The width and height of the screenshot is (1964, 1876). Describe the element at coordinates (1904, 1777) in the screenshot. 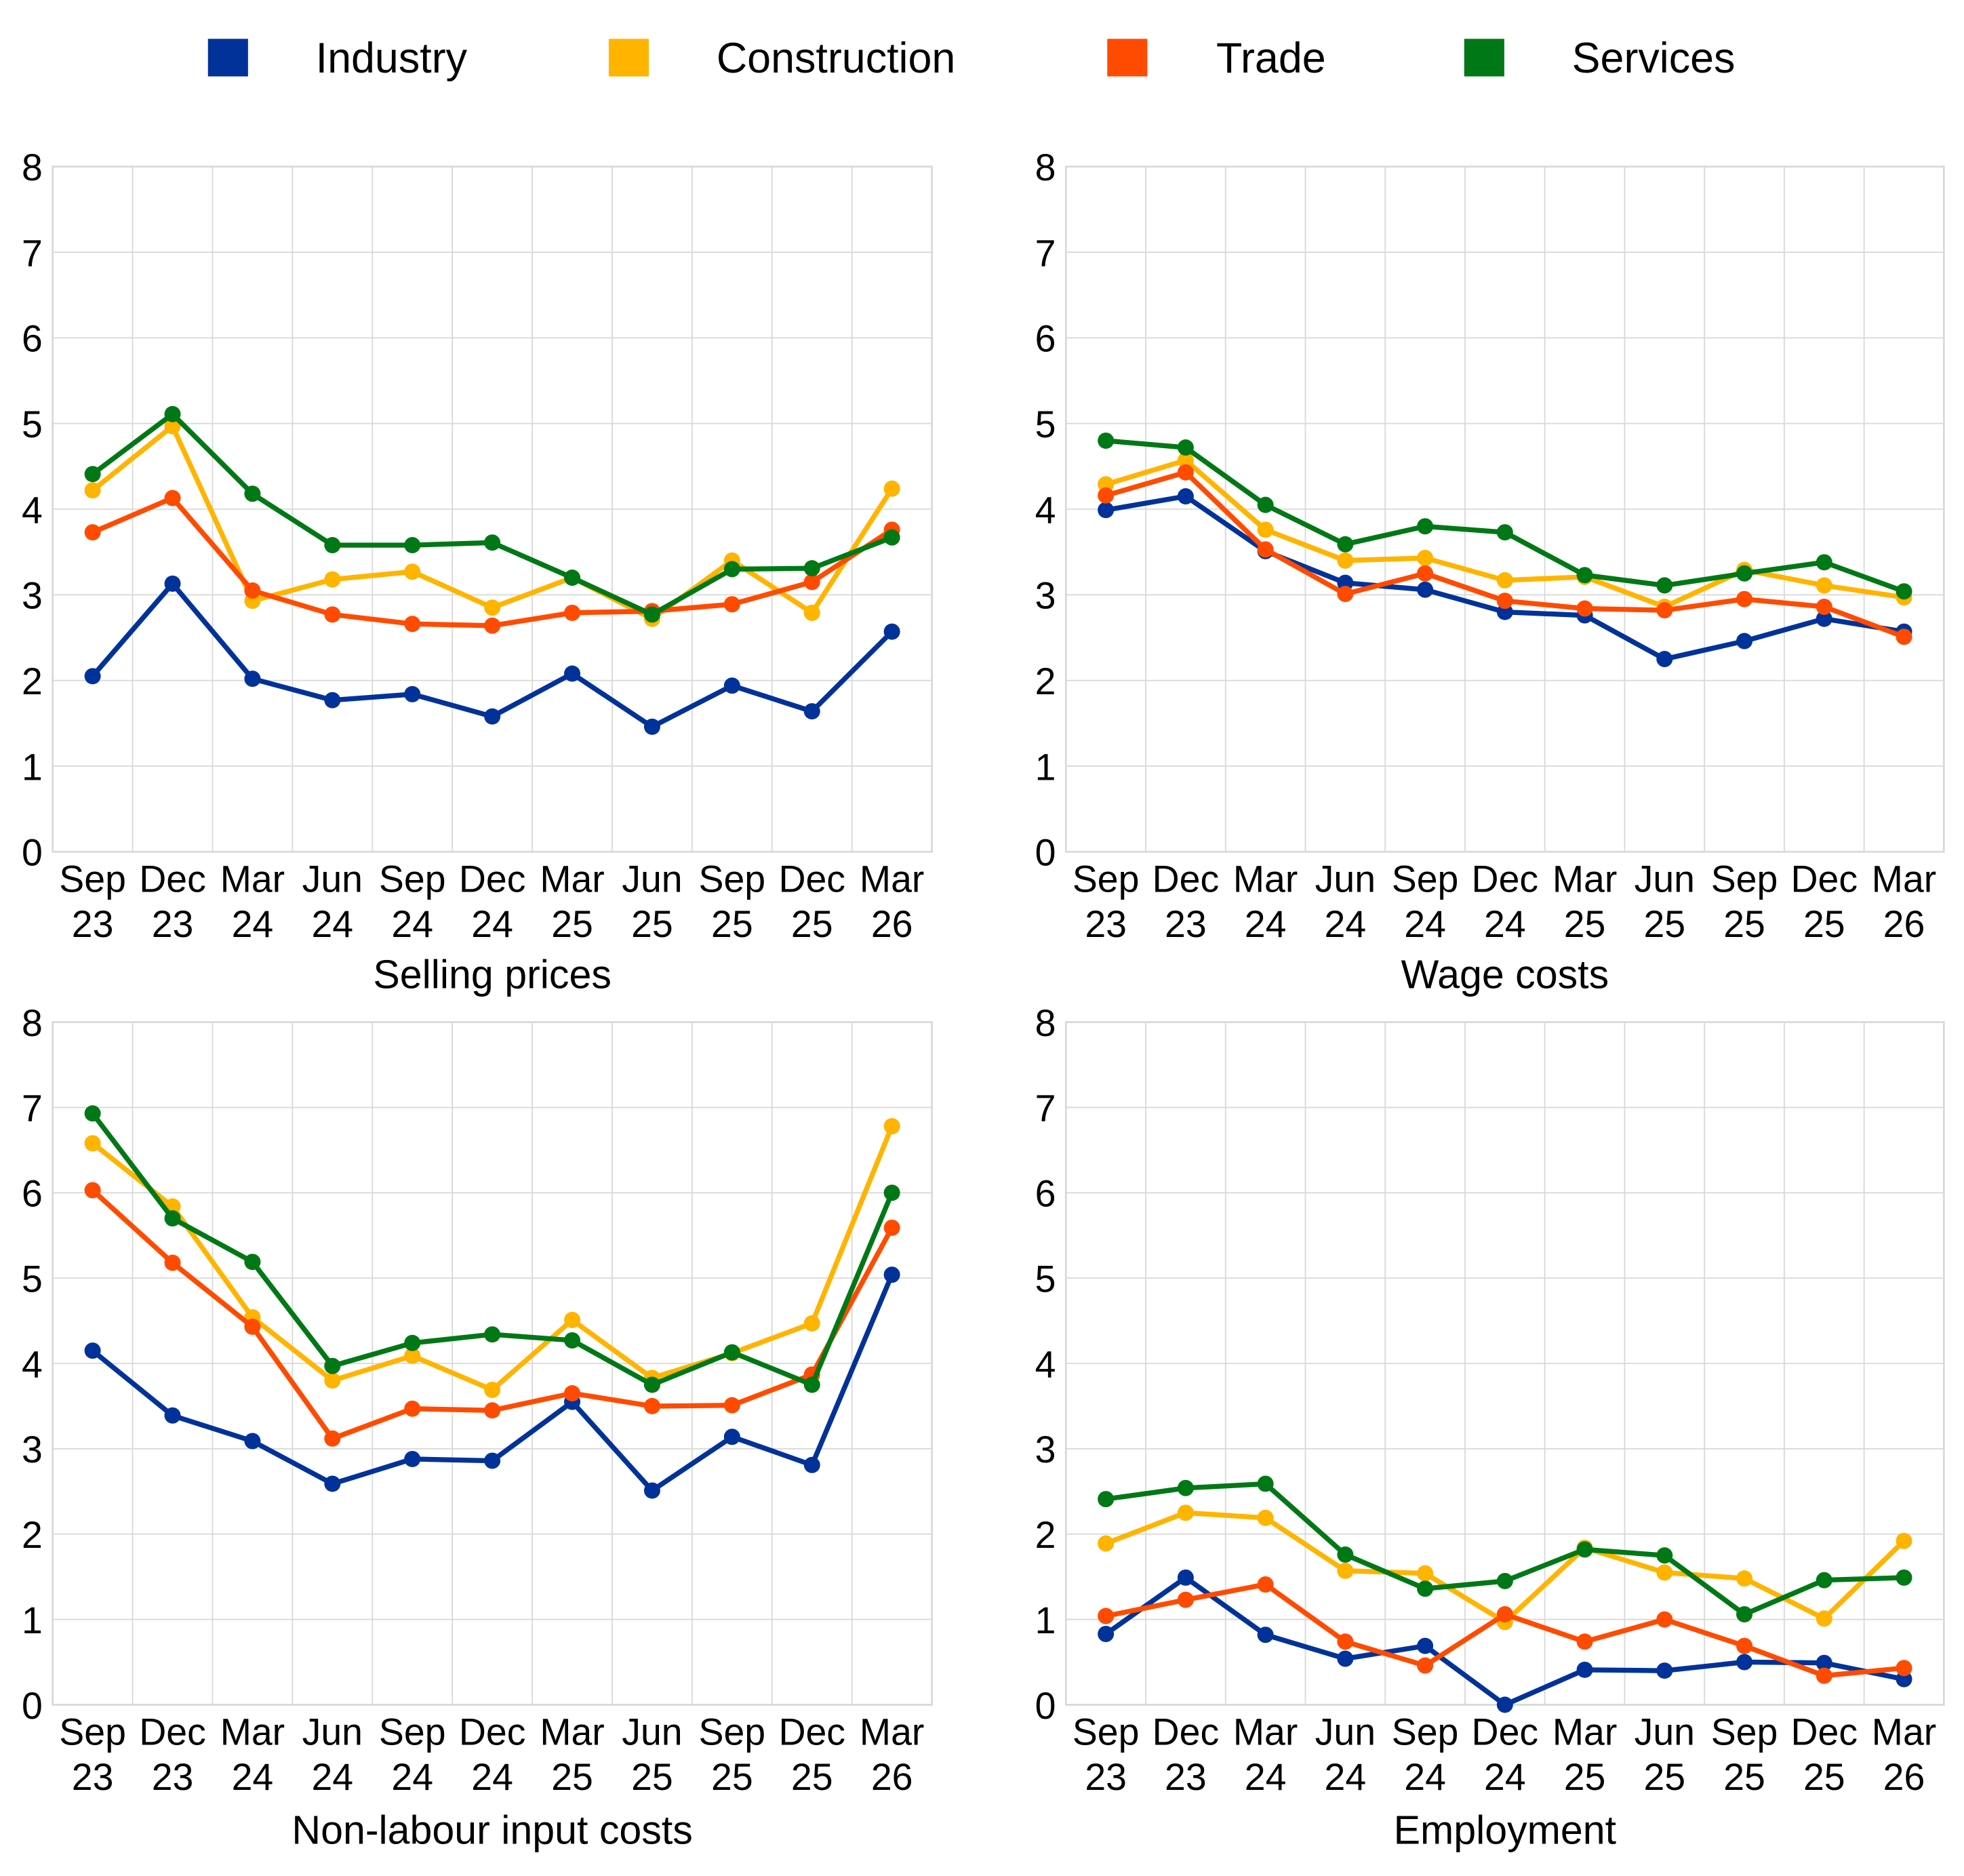

I see `x-tick-label: 26` at that location.